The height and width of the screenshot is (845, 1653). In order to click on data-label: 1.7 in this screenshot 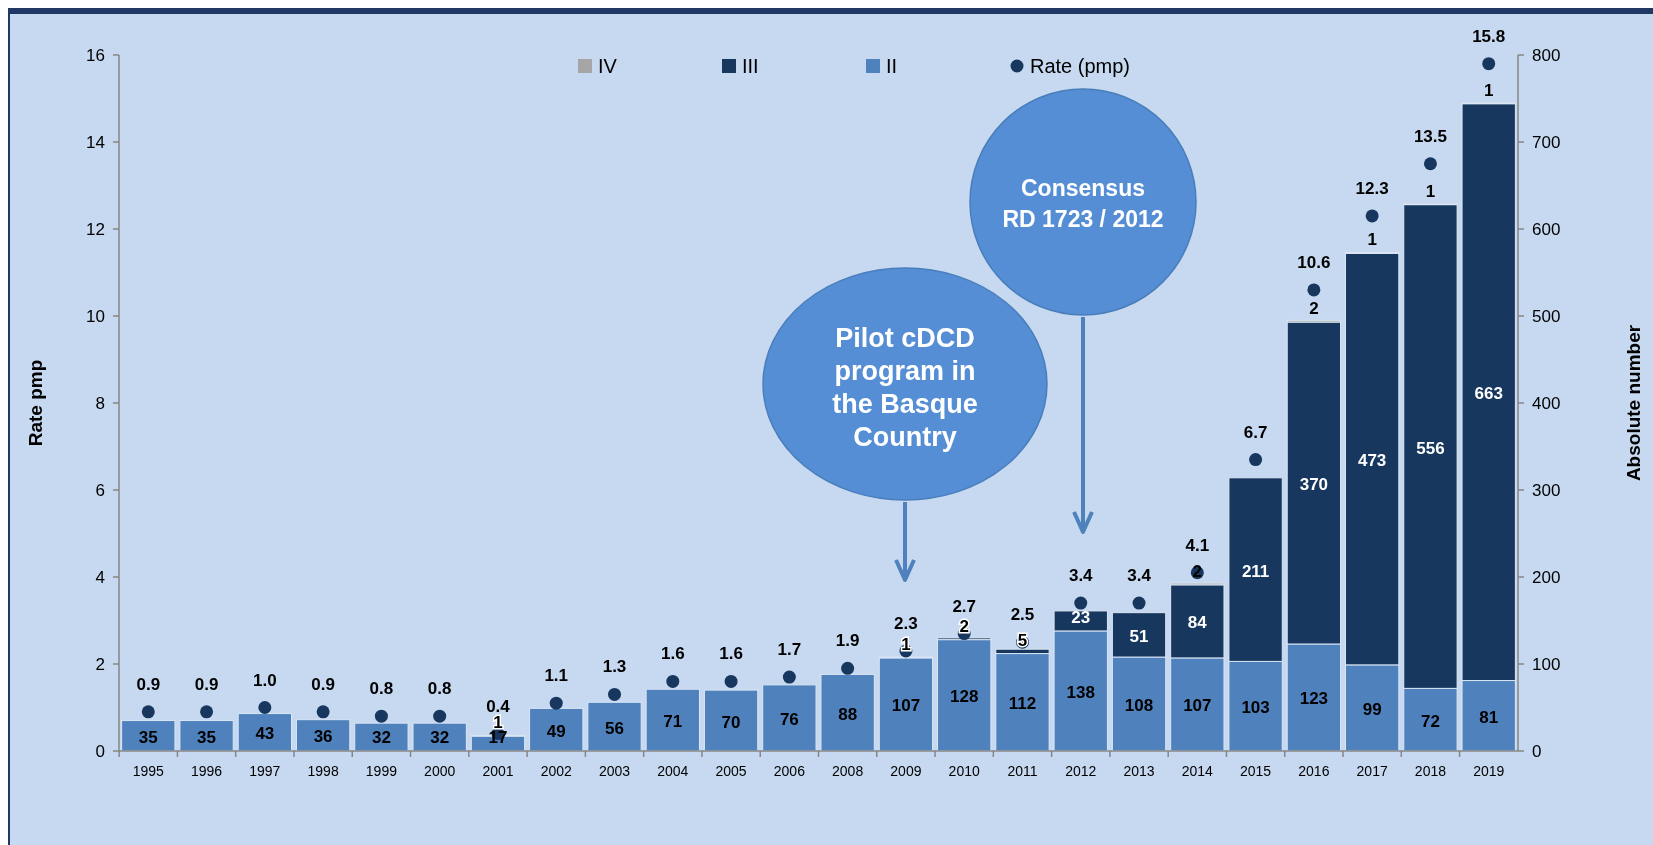, I will do `click(789, 650)`.